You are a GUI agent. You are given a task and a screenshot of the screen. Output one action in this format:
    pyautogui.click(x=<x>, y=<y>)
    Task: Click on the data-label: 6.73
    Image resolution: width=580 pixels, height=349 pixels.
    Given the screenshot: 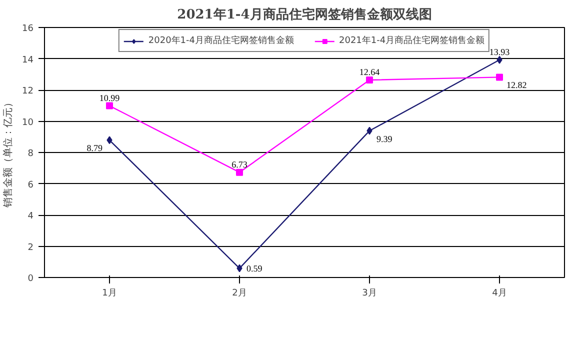 What is the action you would take?
    pyautogui.click(x=240, y=164)
    